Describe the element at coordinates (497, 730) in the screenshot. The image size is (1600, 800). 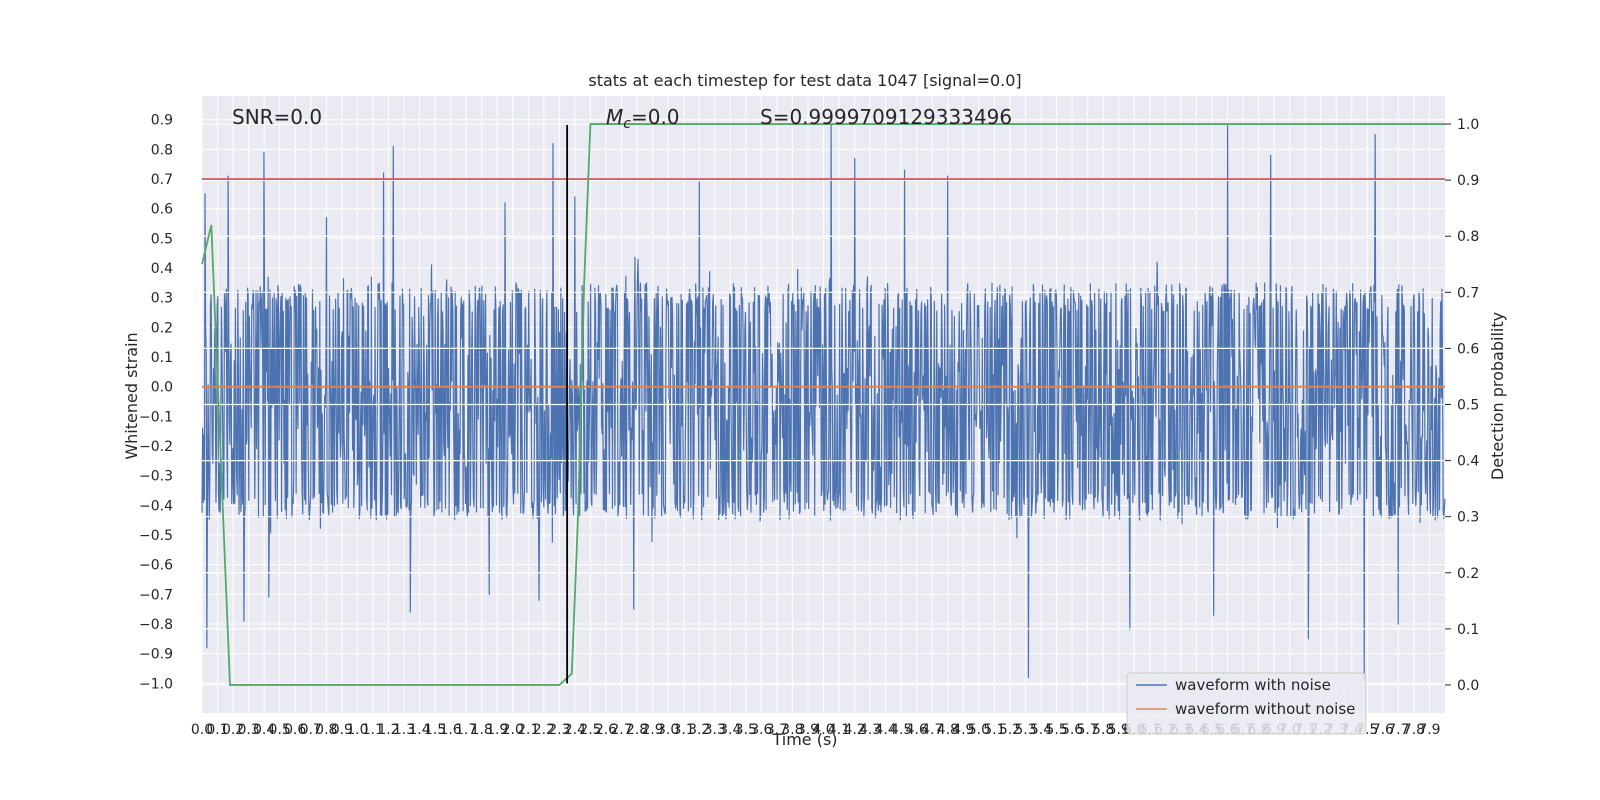
I see `x-tick-label: 1.9` at that location.